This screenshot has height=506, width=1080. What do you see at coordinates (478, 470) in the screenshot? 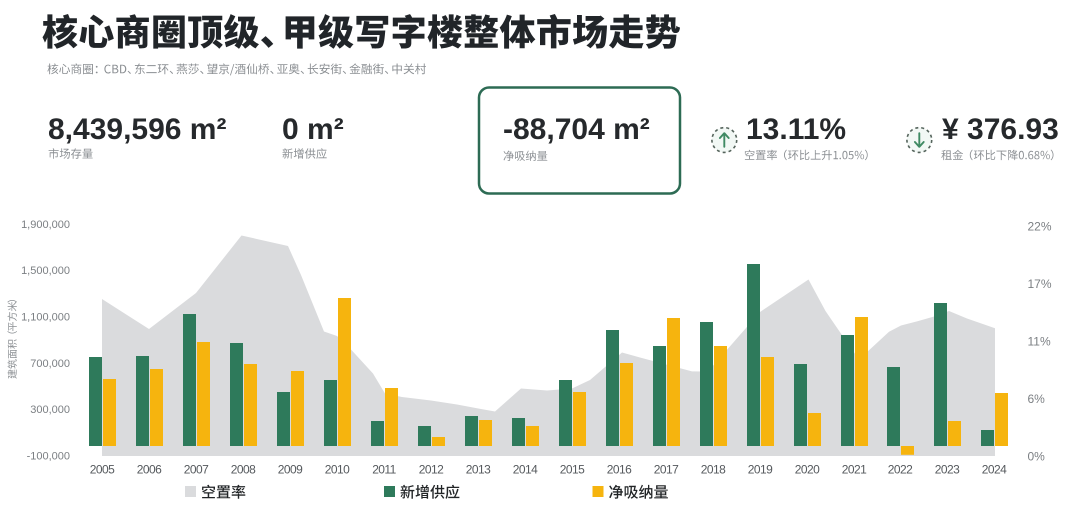
I see `svg-text: 2013` at bounding box center [478, 470].